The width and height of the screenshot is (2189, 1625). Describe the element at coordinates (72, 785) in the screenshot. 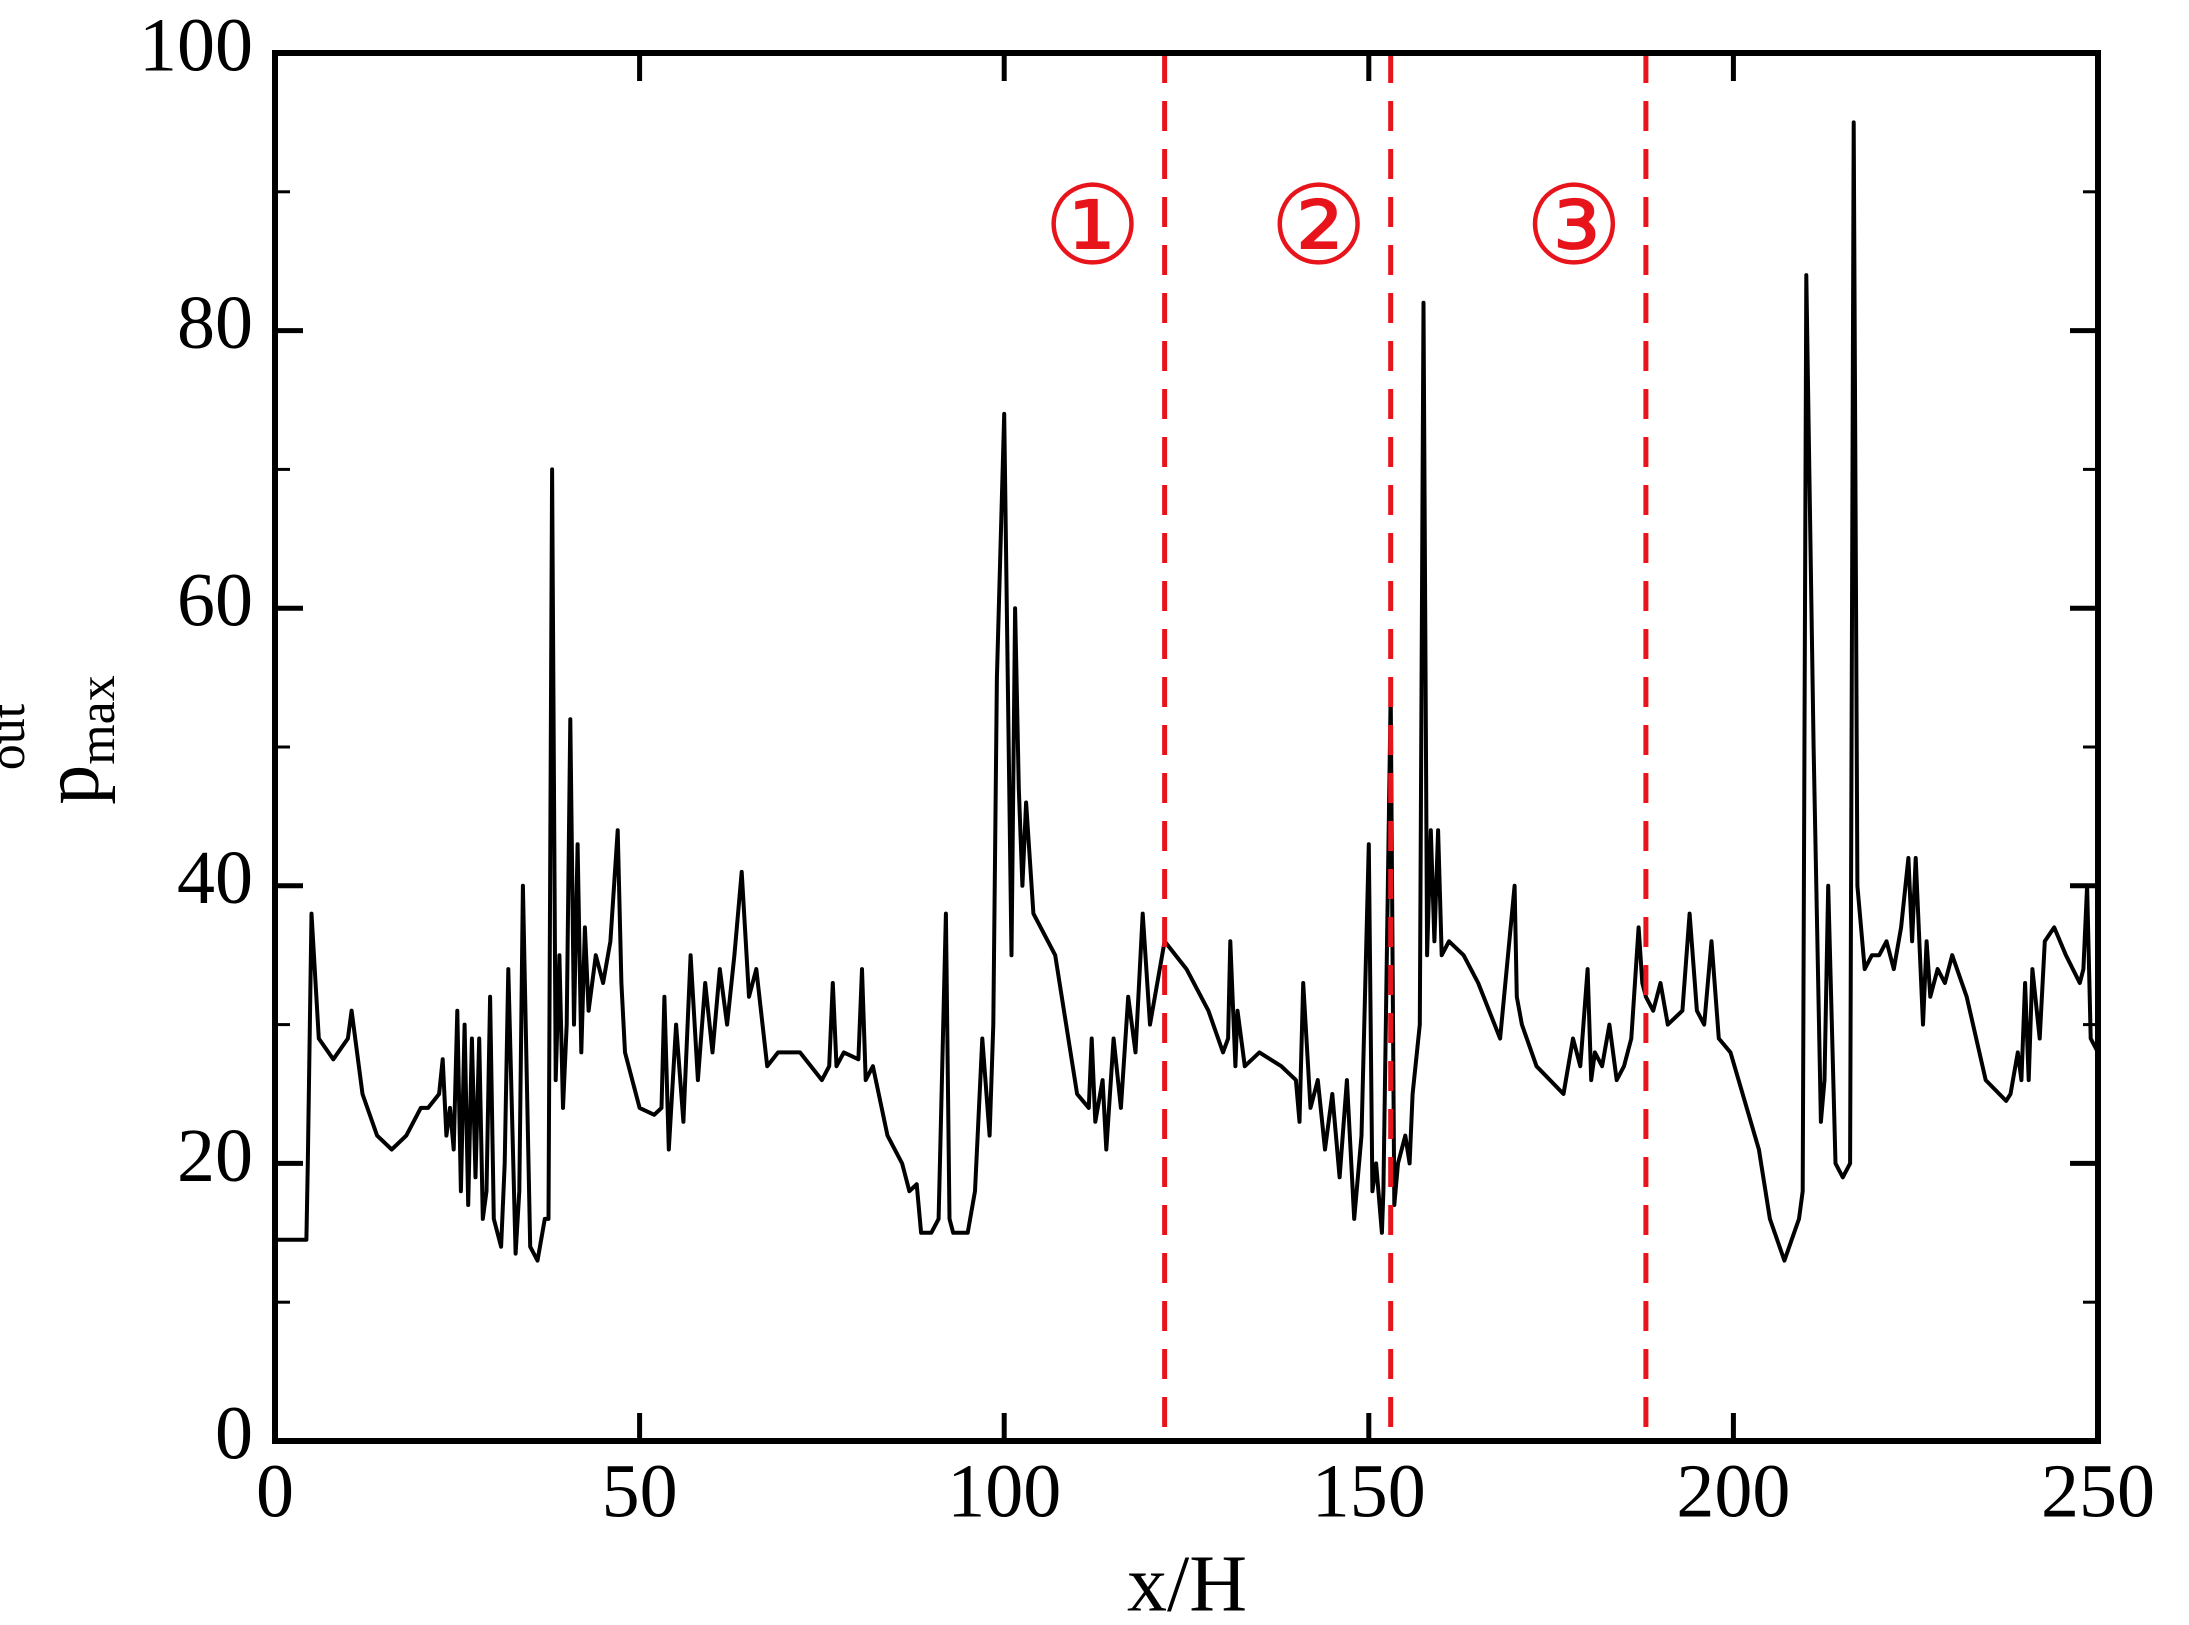

I see `y-label-base: p` at that location.